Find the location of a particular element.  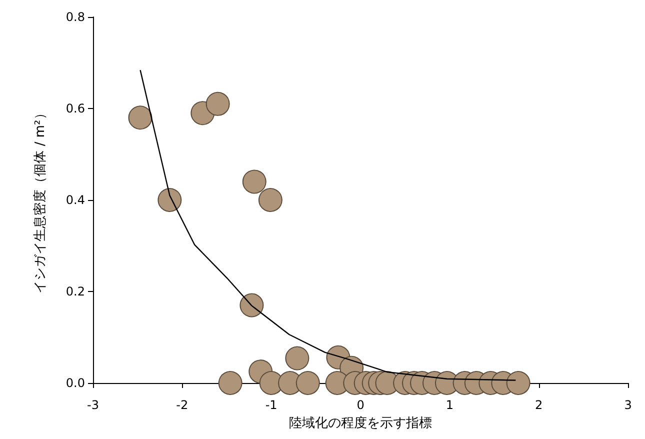

x-tick-label: -2 is located at coordinates (182, 405).